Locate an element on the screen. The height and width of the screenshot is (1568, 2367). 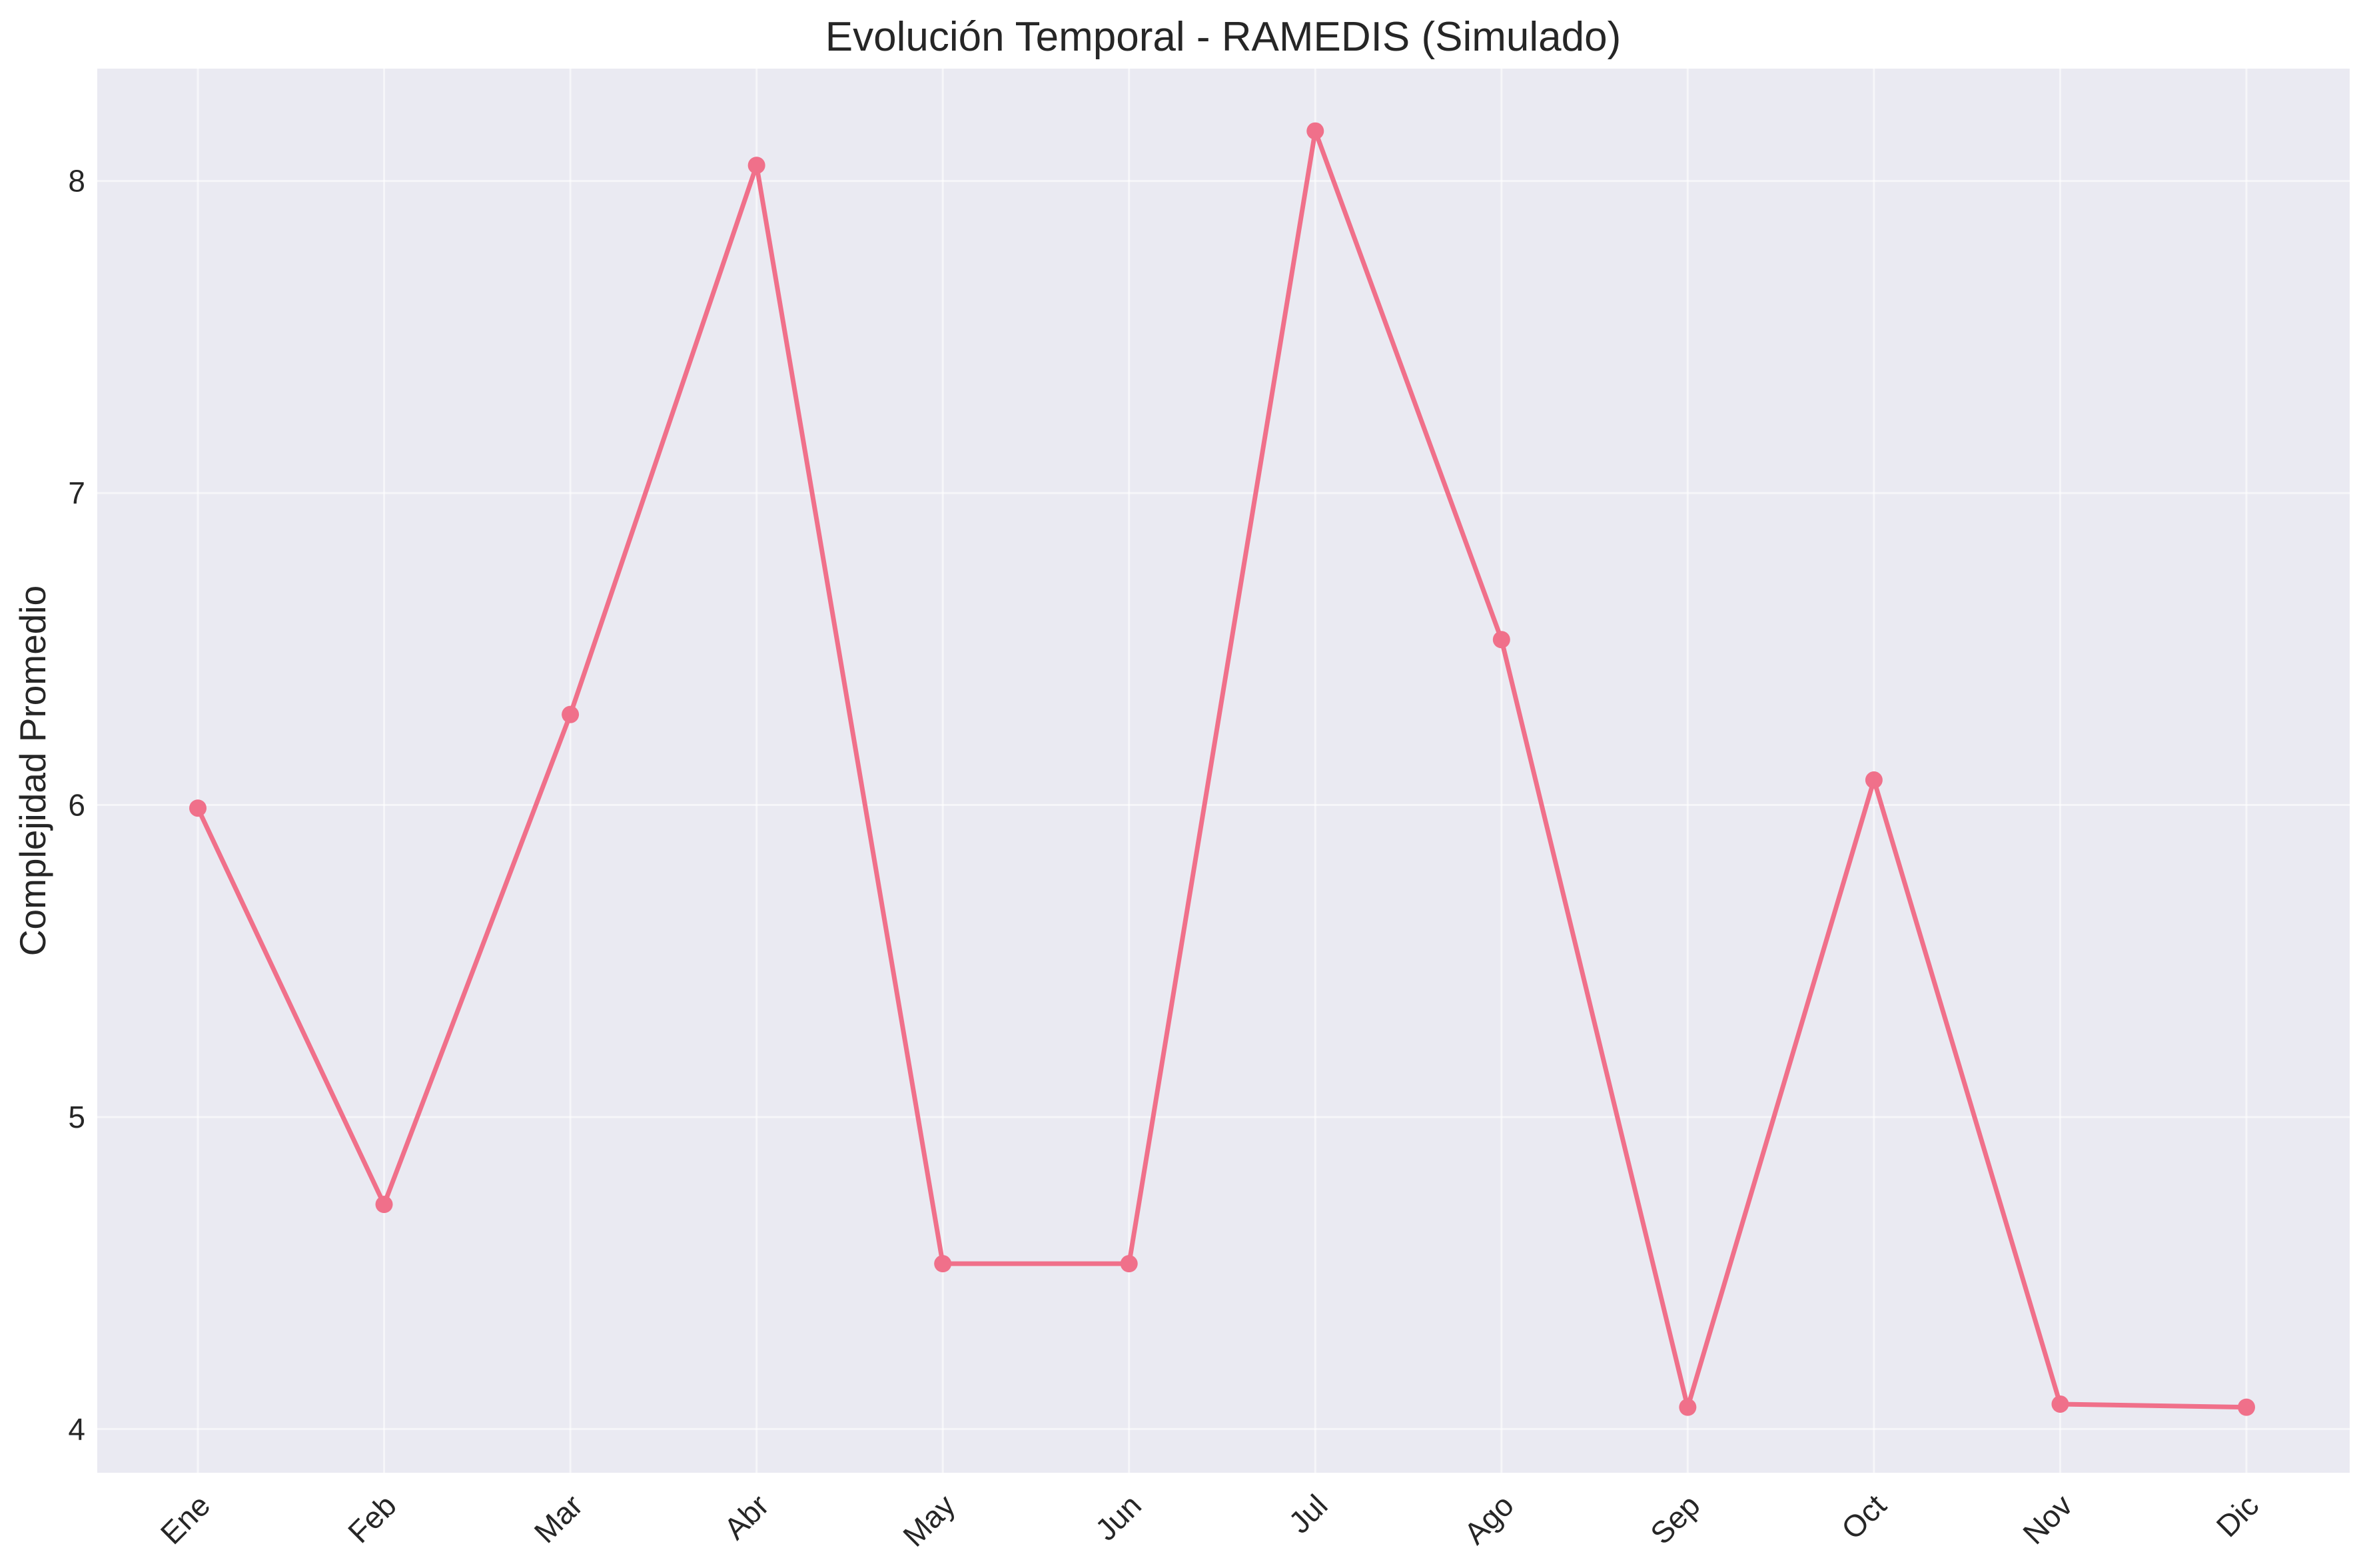
y-tick-label: 6 is located at coordinates (76, 805).